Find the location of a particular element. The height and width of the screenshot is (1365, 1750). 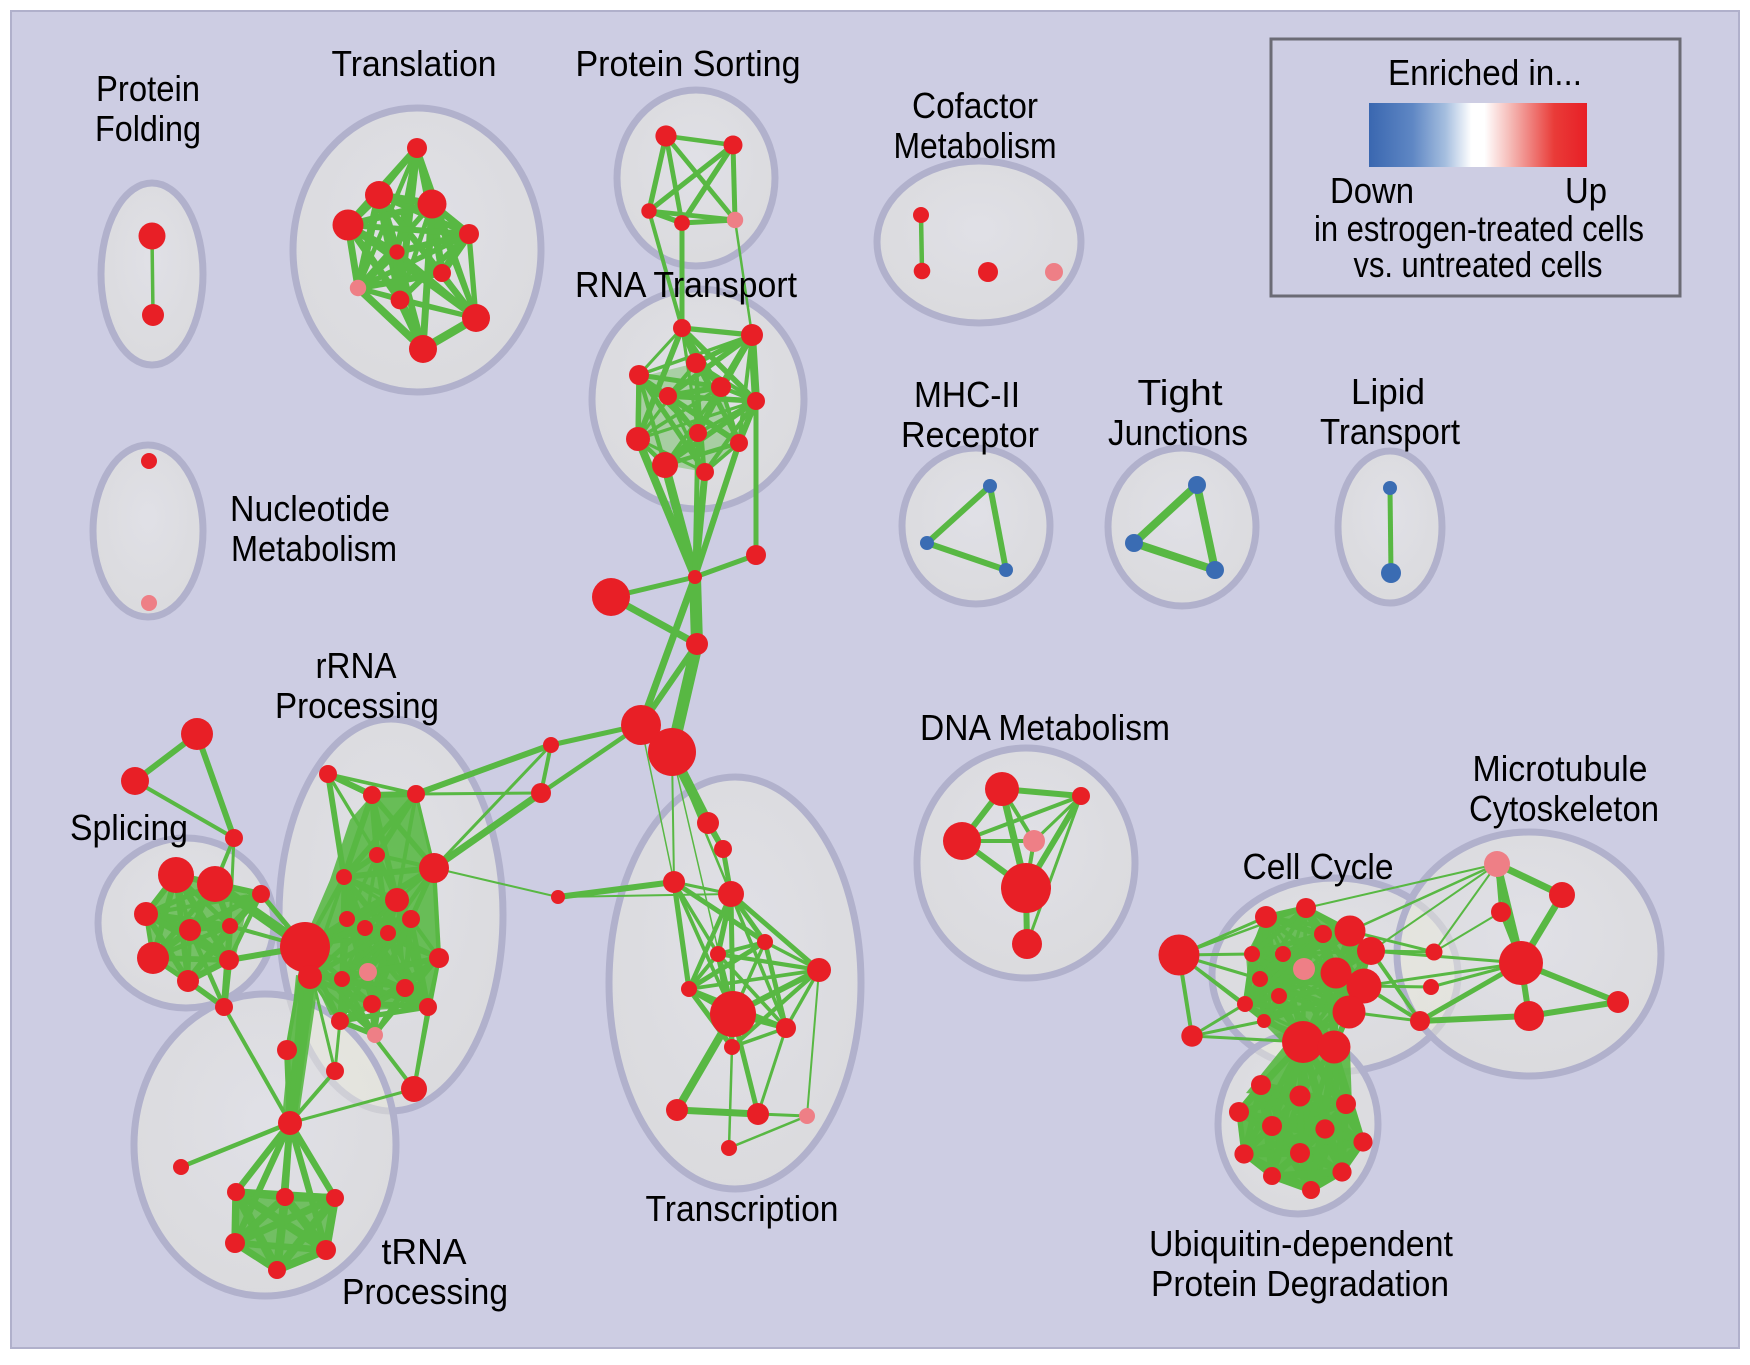

svg-text: RNA Transport is located at coordinates (686, 284).